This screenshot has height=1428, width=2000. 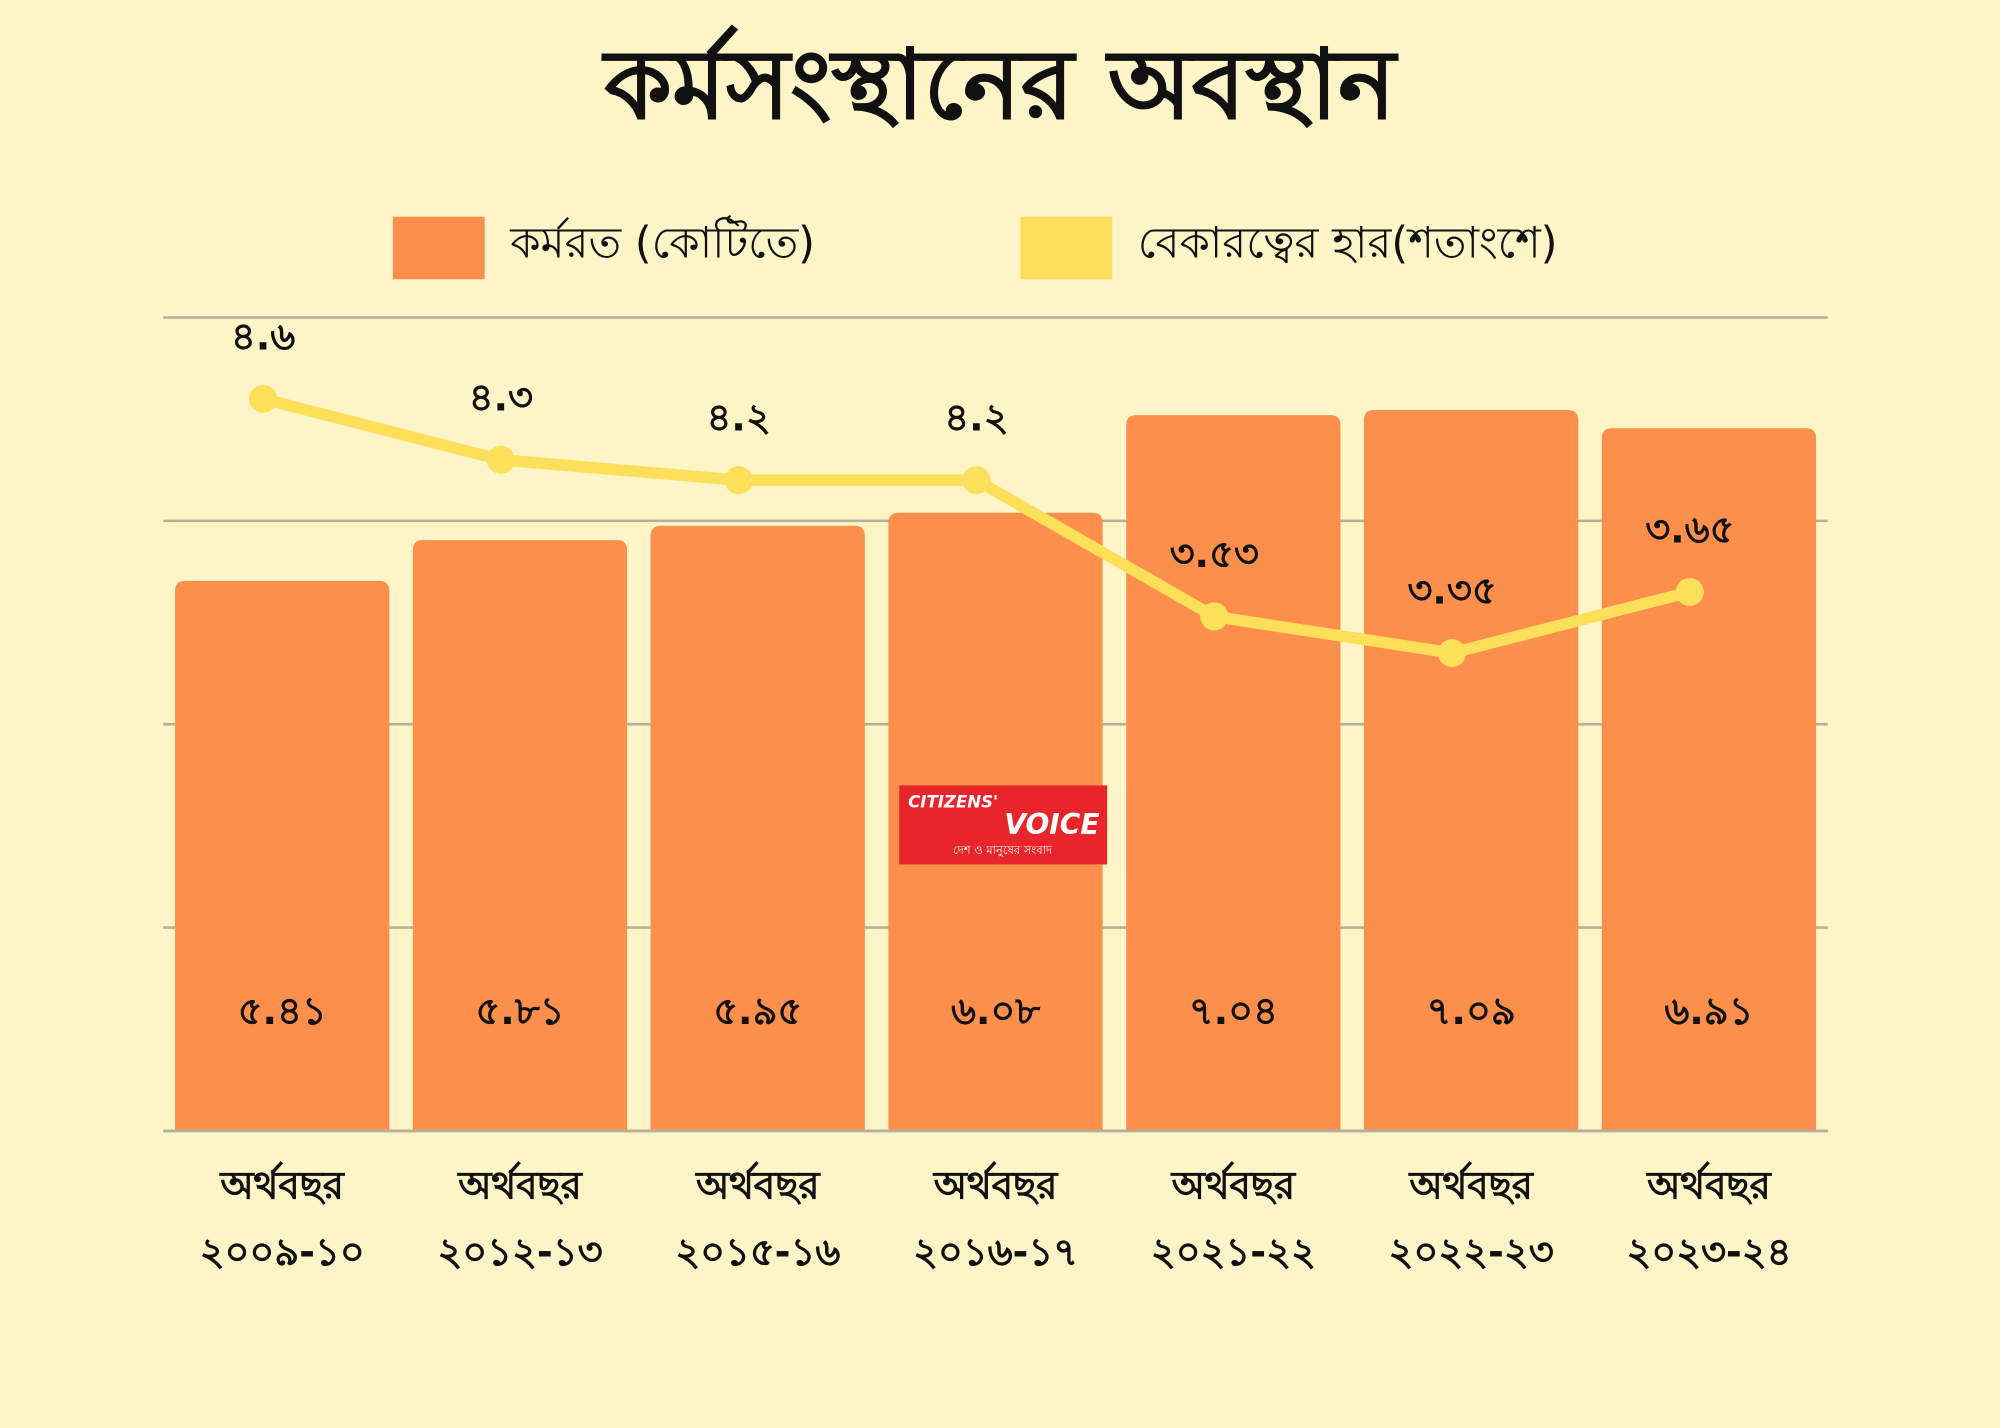 I want to click on x-tick-label: অর্থবছর ২০০৯-১০, so click(x=282, y=1219).